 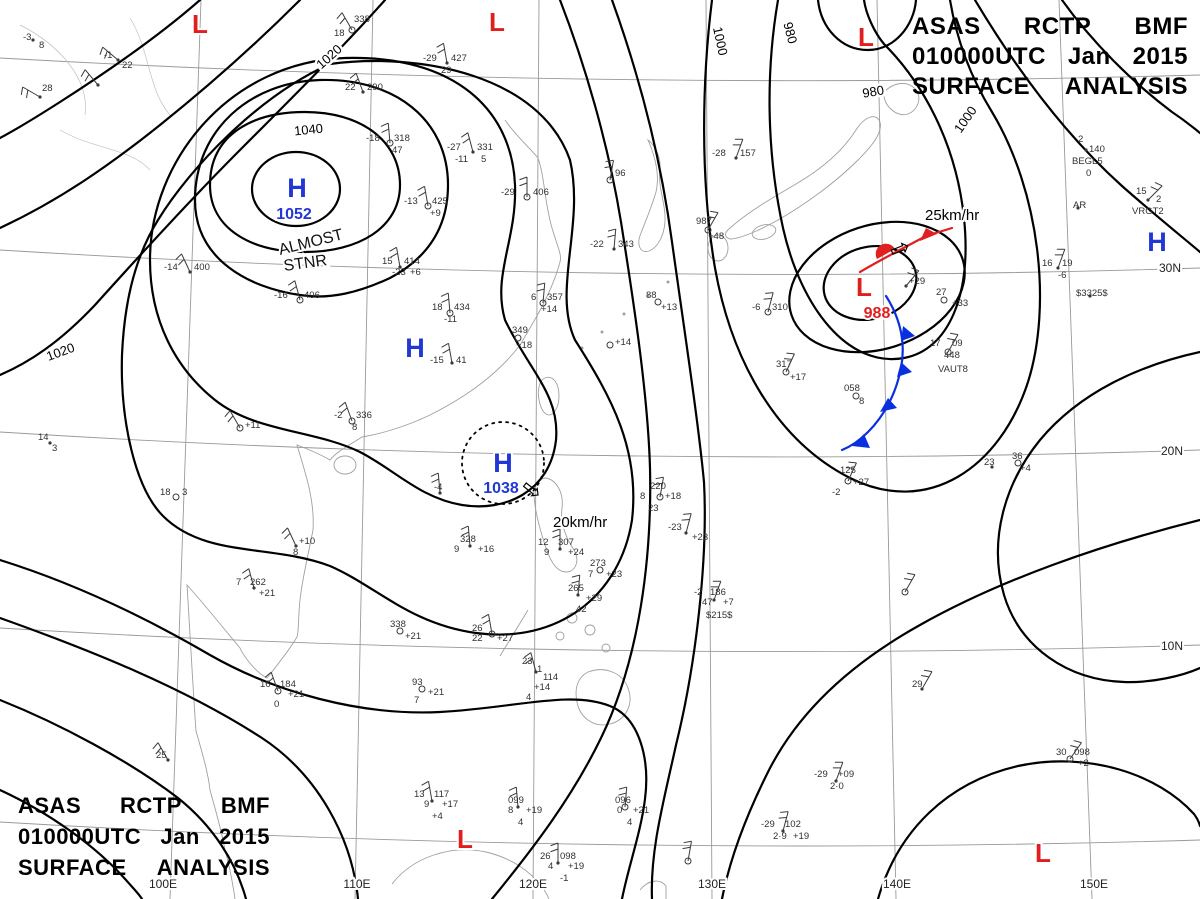 I want to click on station-value: +7, so click(x=728, y=602).